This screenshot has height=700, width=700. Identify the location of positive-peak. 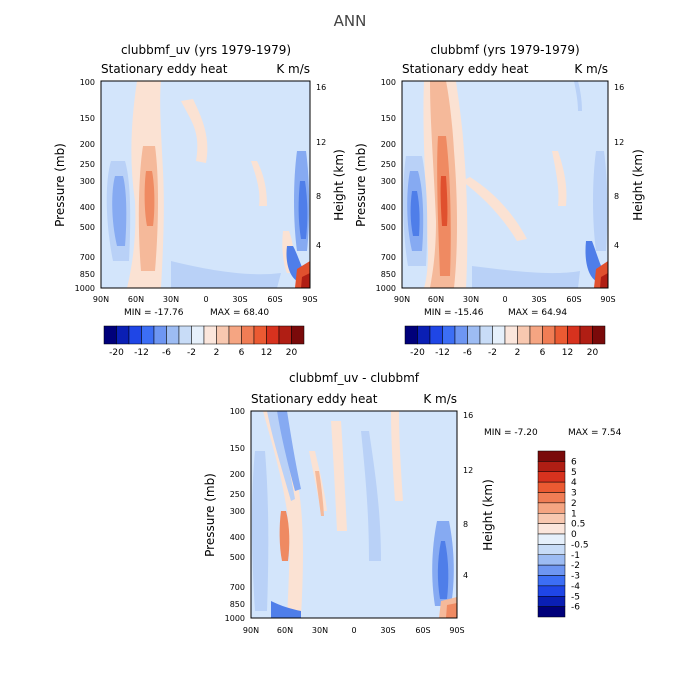
(444, 201).